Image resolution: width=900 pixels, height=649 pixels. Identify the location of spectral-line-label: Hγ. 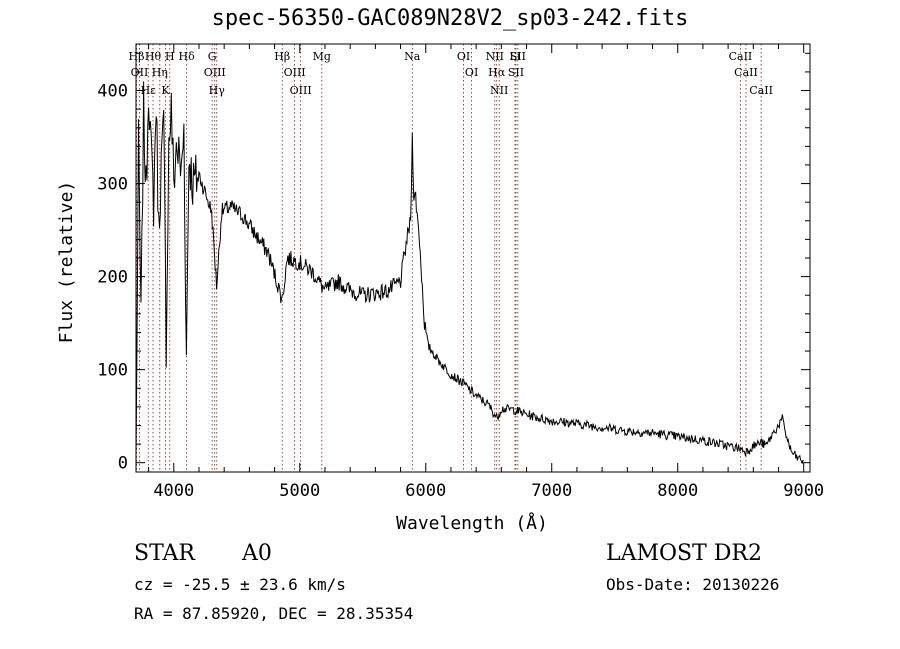
(217, 90).